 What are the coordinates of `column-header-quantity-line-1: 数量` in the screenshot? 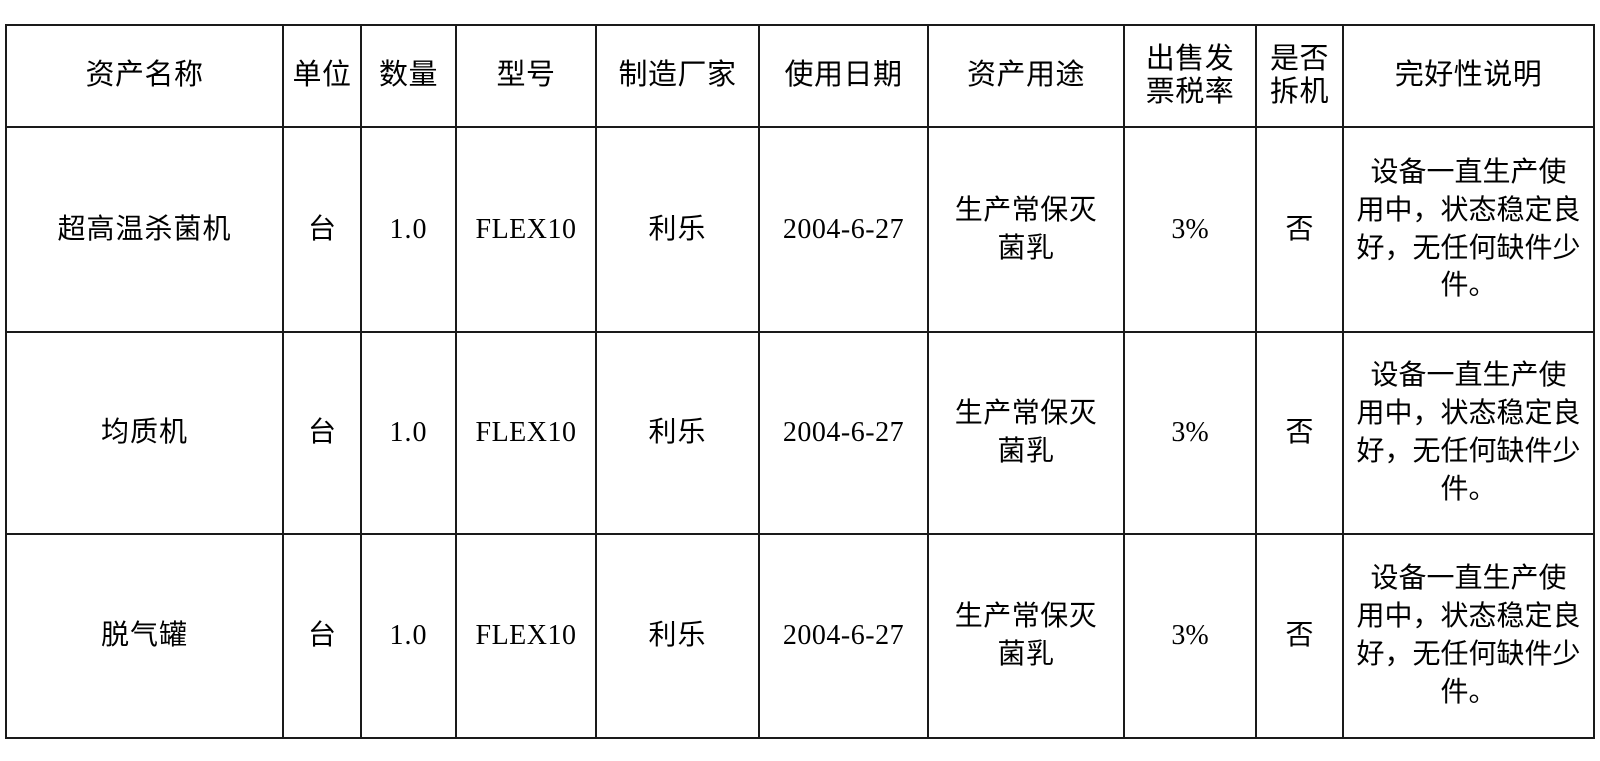 It's located at (408, 75).